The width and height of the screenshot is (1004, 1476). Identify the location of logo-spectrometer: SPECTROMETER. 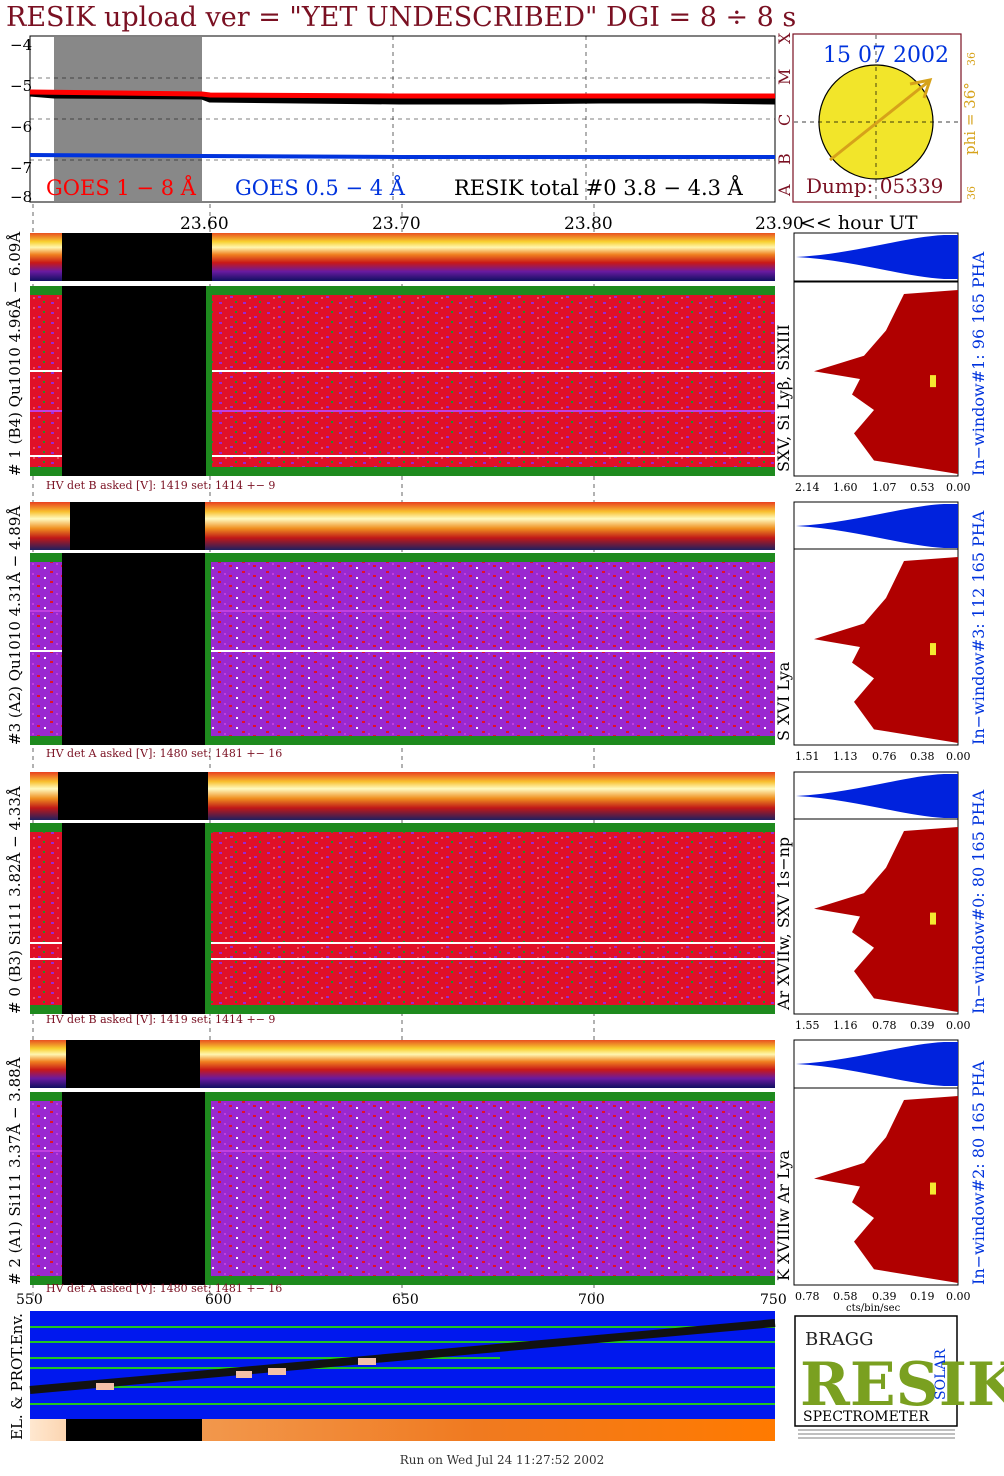
(866, 1417).